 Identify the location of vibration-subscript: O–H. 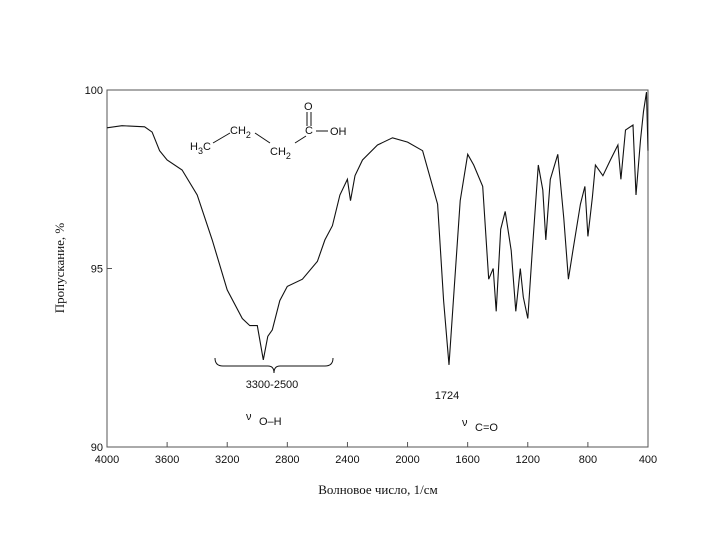
(270, 422).